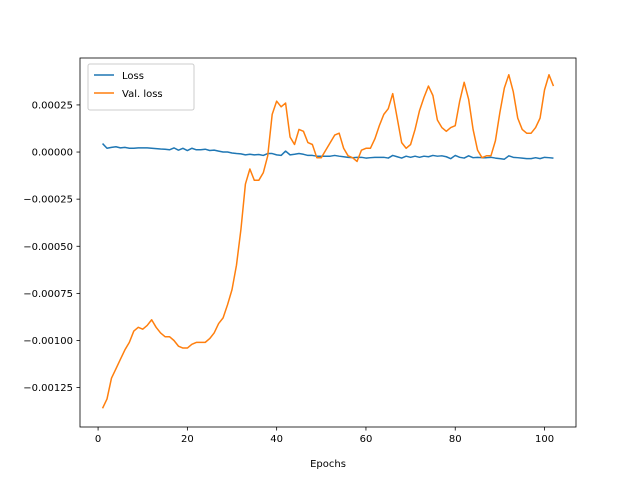 The width and height of the screenshot is (640, 480). Describe the element at coordinates (48, 341) in the screenshot. I see `y-tick-label: −0.00100` at that location.